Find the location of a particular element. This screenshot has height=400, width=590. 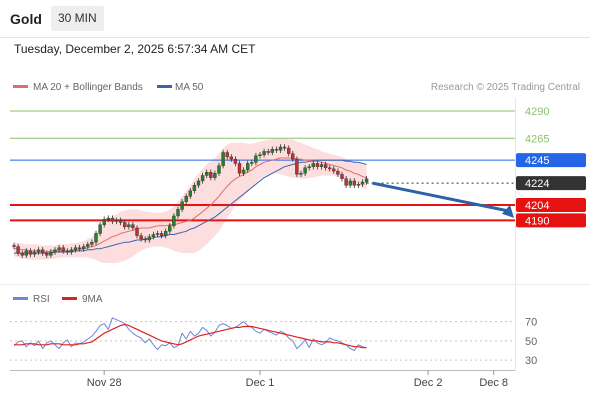

price-level-label-4245: 4245 is located at coordinates (537, 161).